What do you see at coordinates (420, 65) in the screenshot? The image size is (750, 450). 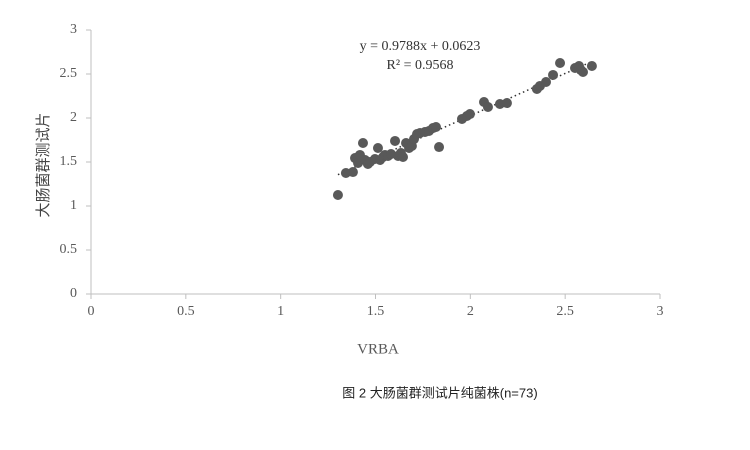 I see `r-squared: R² = 0.9568` at bounding box center [420, 65].